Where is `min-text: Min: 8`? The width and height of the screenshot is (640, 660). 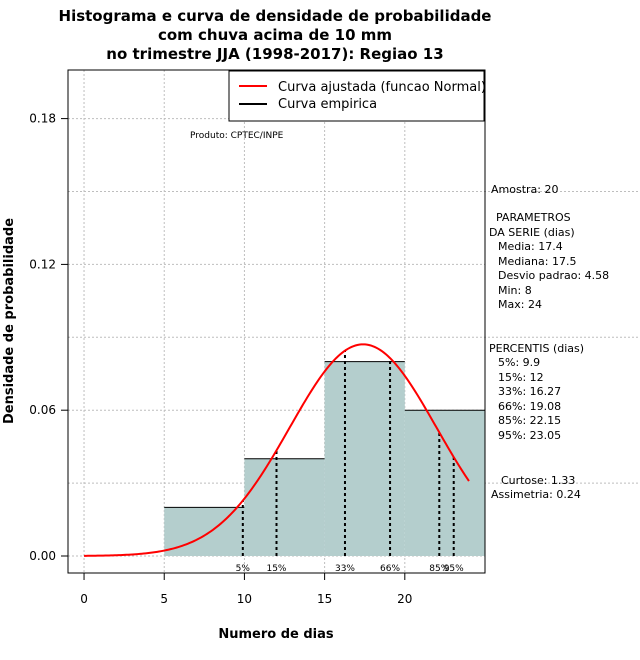 min-text: Min: 8 is located at coordinates (515, 290).